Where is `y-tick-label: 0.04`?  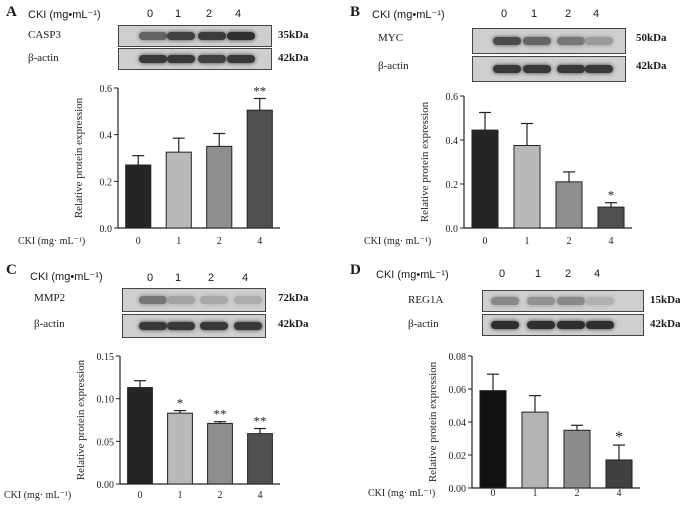
y-tick-label: 0.04 is located at coordinates (458, 423).